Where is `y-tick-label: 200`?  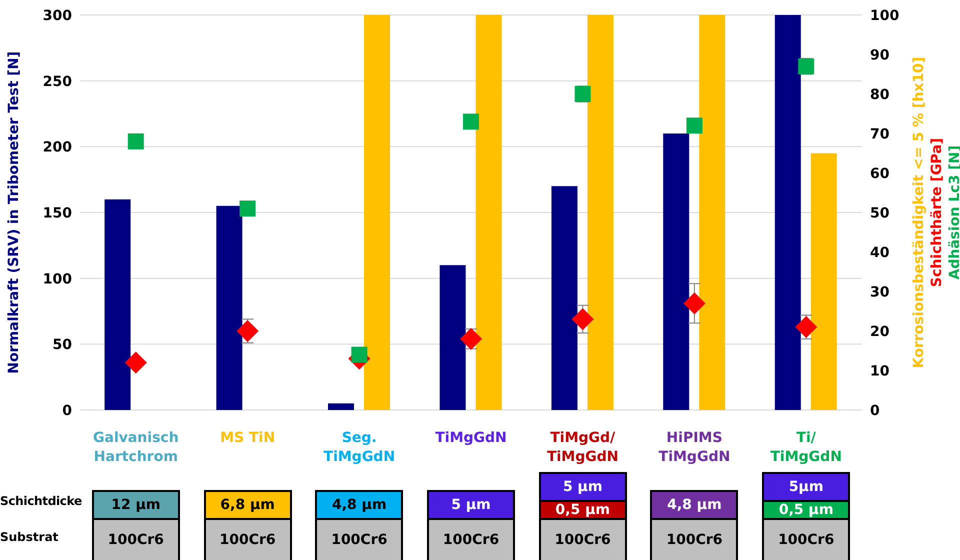 y-tick-label: 200 is located at coordinates (57, 148).